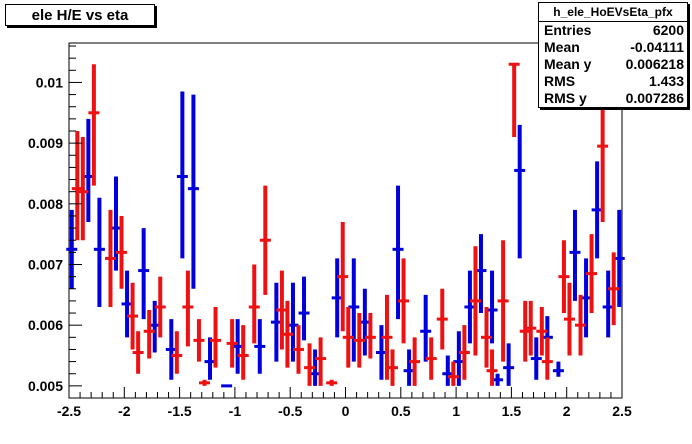 This screenshot has height=444, width=692. What do you see at coordinates (568, 30) in the screenshot?
I see `stats-label: Entries` at bounding box center [568, 30].